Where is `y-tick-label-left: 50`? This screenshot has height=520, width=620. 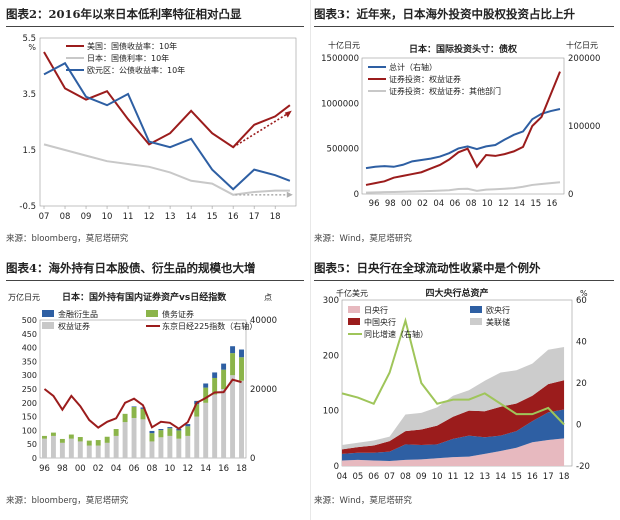
y-tick-label-left: 50 is located at coordinates (32, 444).